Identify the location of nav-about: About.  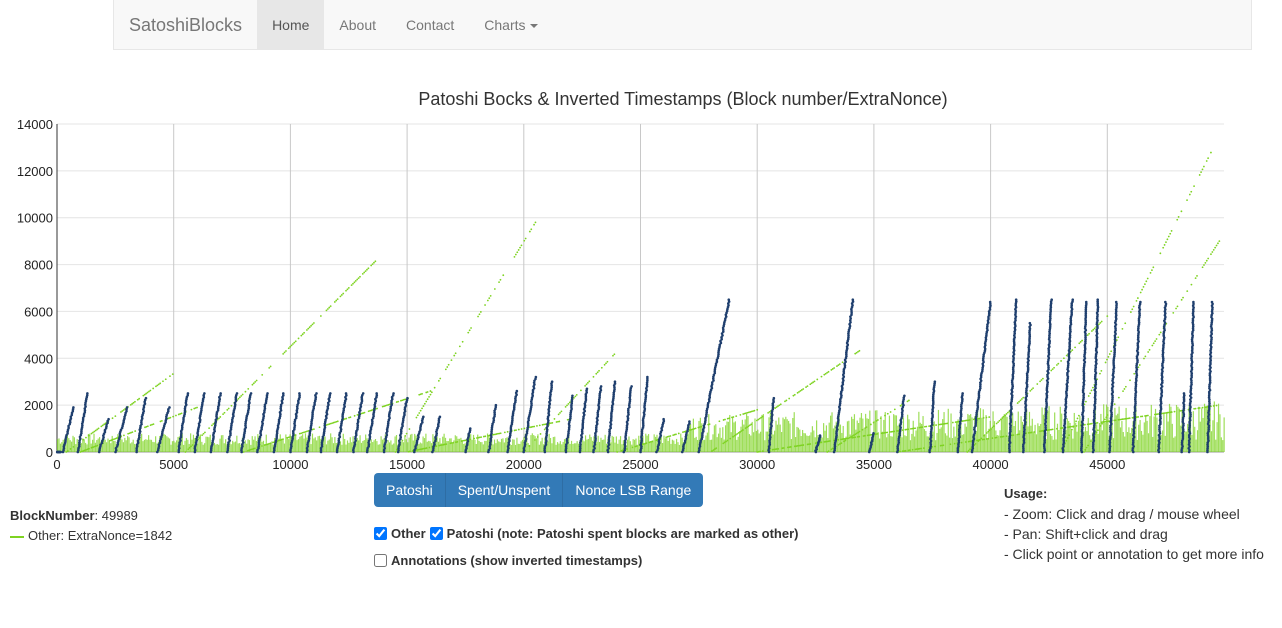
(358, 24).